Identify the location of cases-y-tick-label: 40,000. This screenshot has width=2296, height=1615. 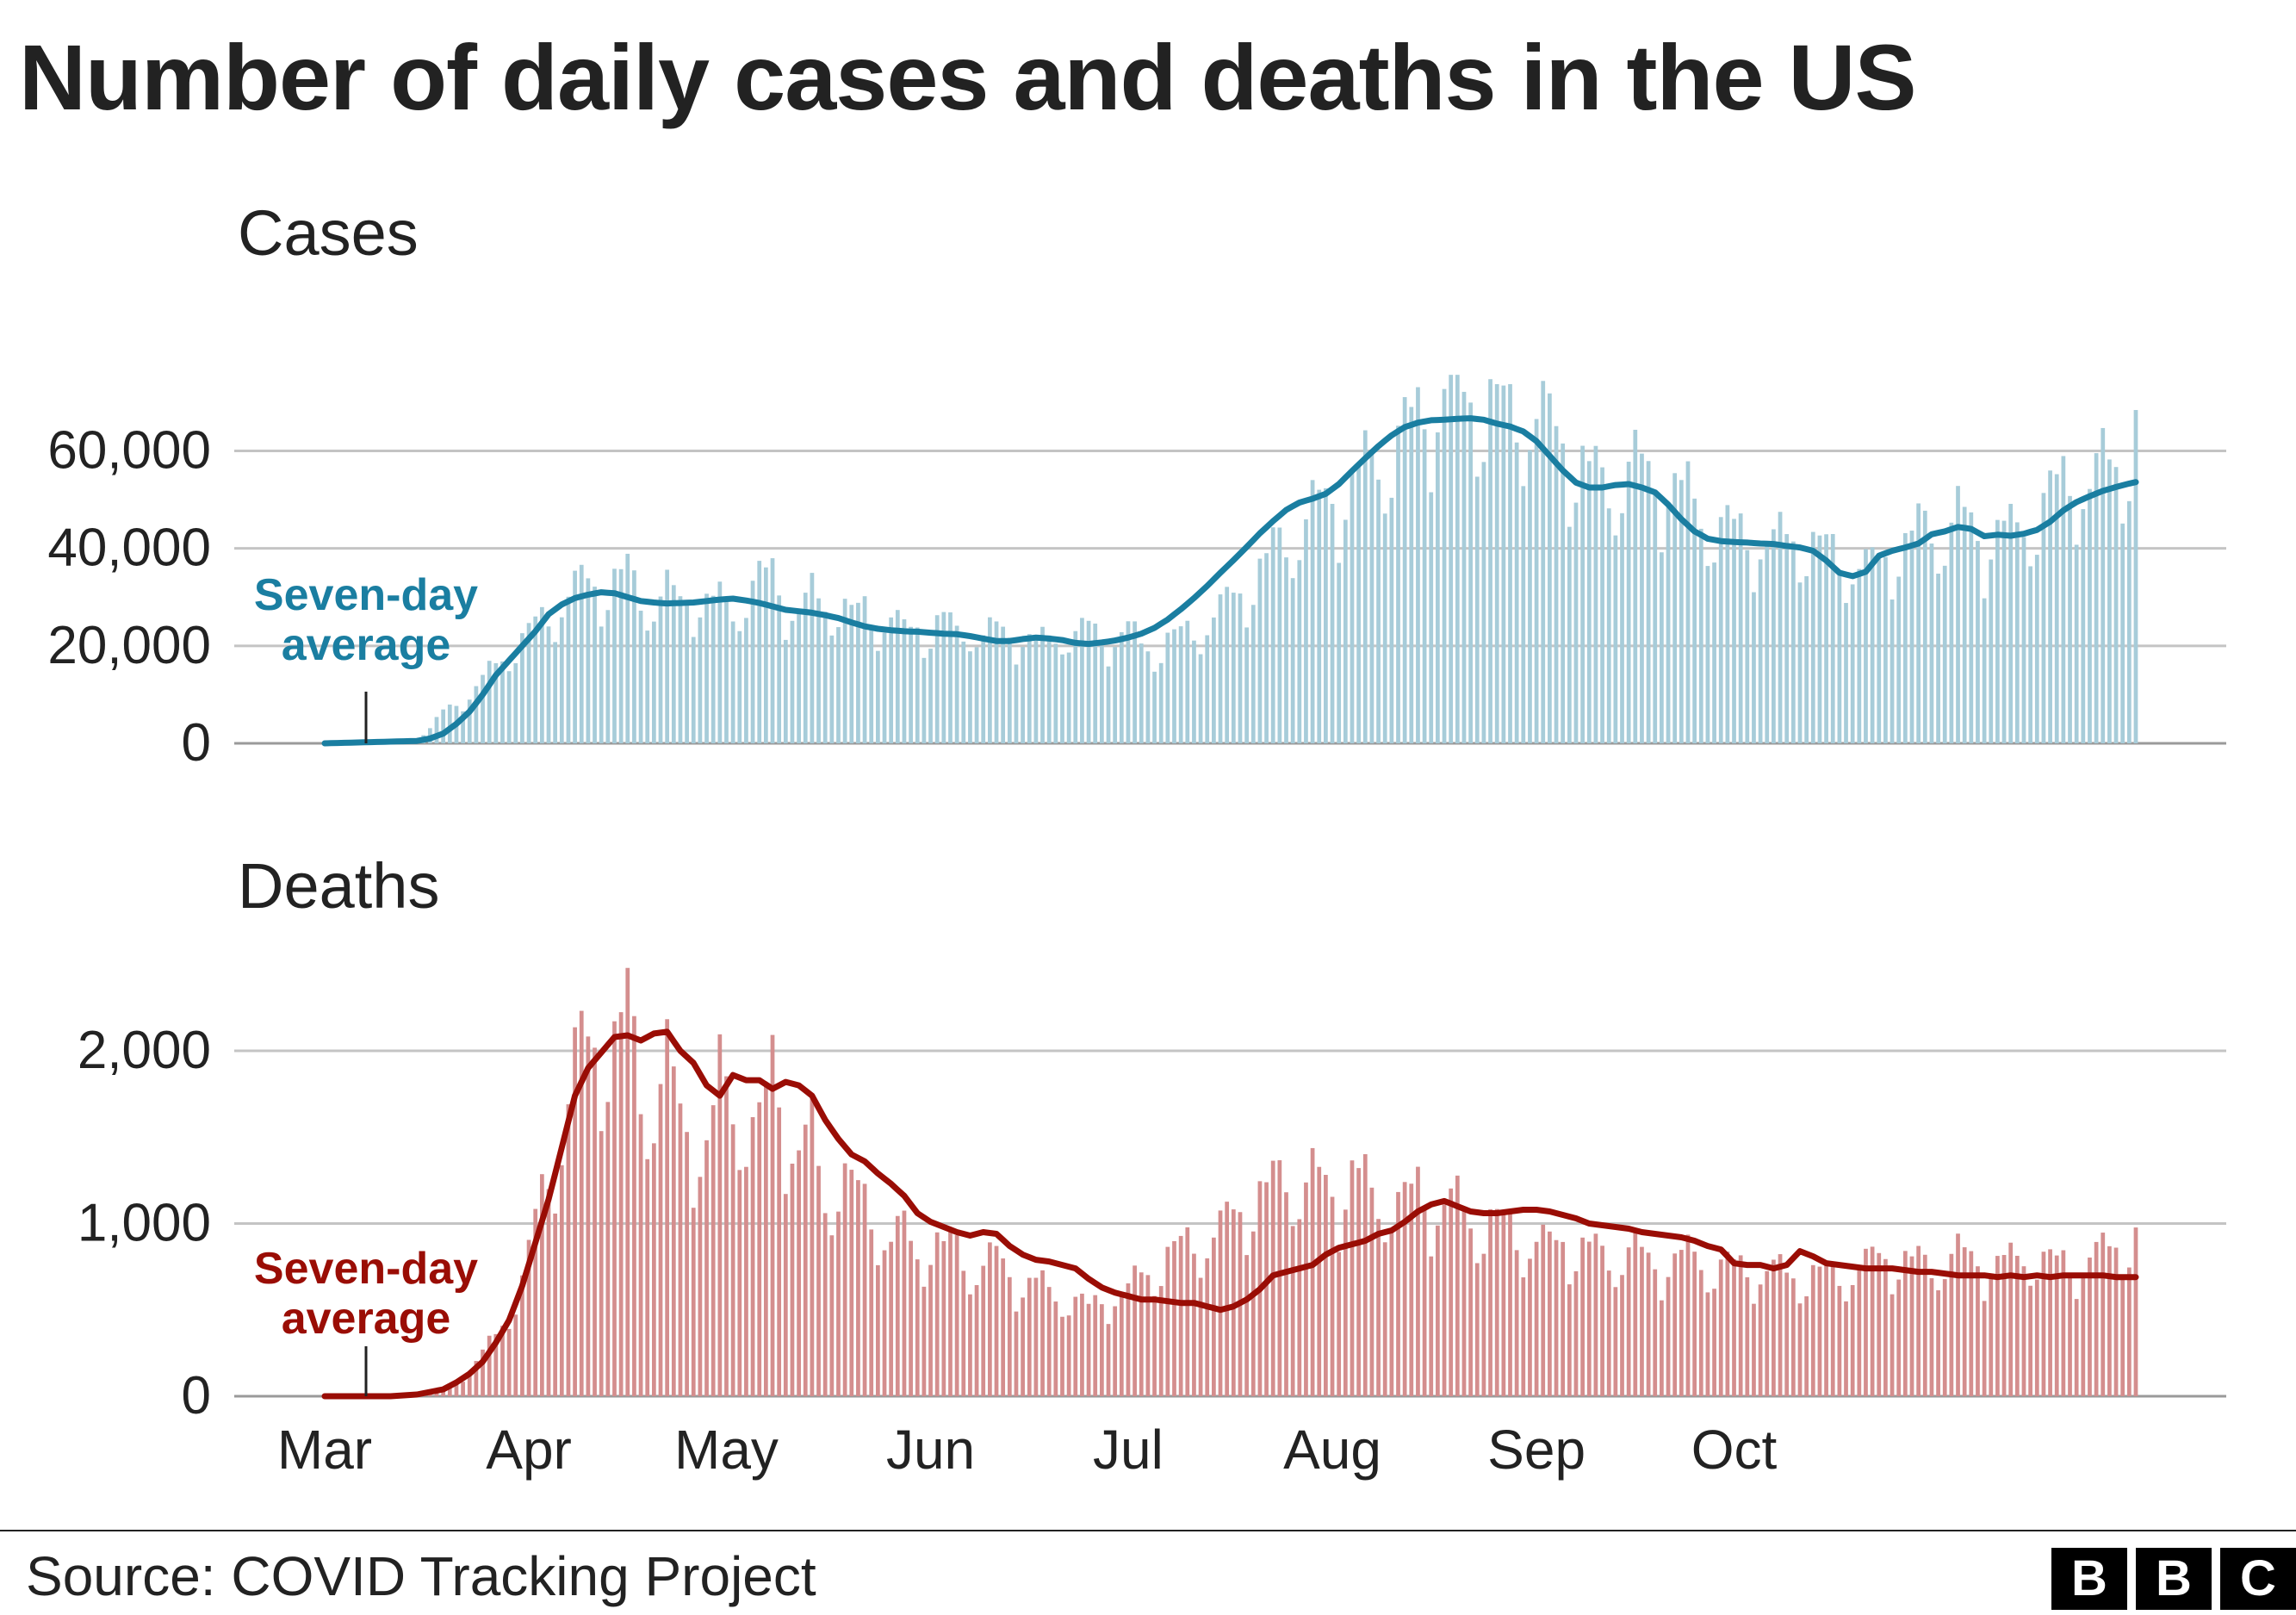
(129, 548).